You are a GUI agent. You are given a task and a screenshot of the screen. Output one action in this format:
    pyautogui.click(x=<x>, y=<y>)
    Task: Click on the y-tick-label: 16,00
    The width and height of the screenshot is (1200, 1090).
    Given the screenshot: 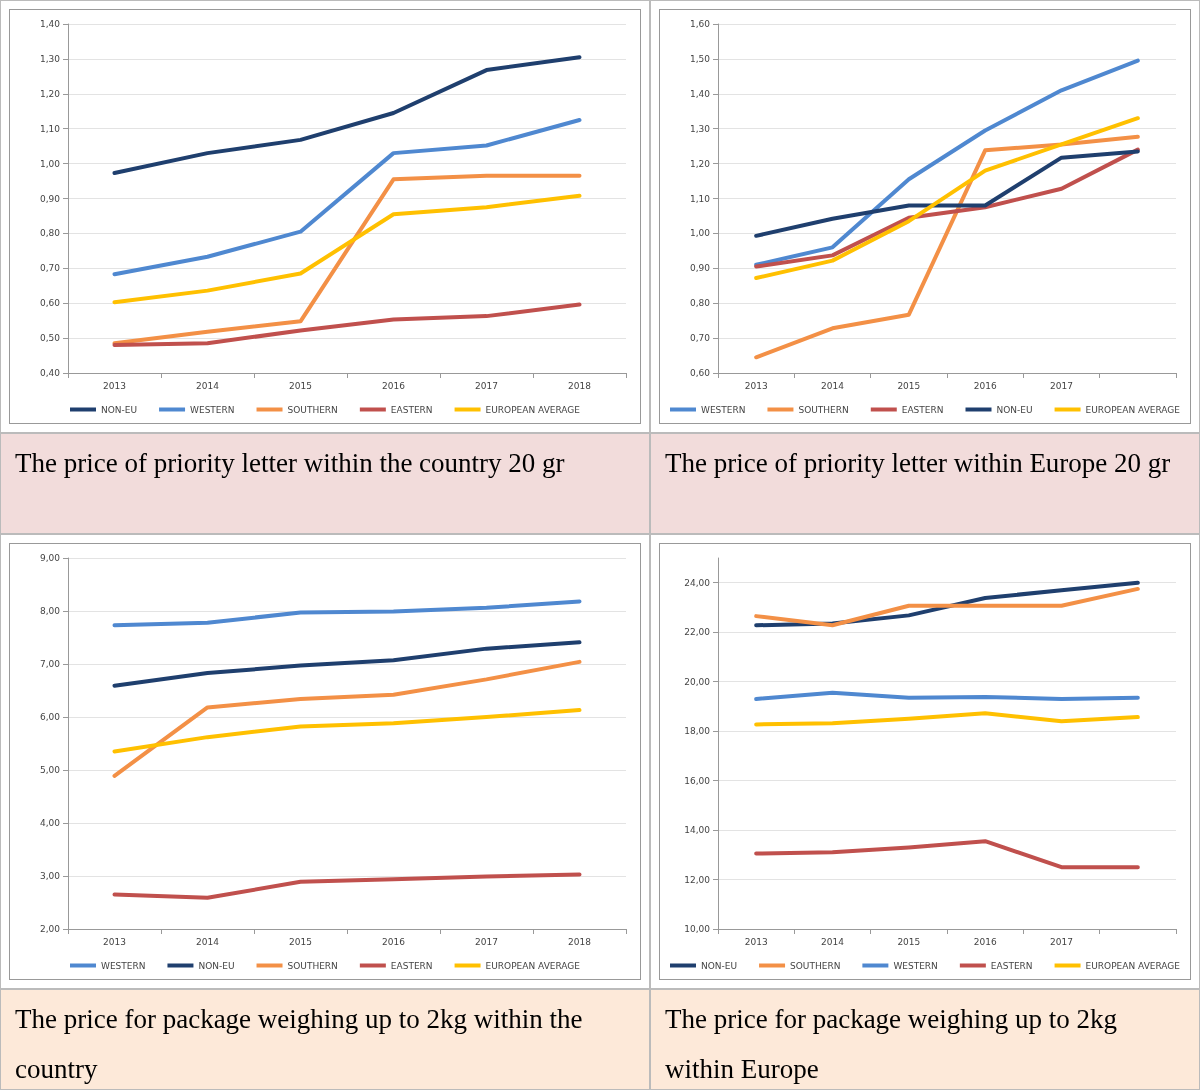 What is the action you would take?
    pyautogui.click(x=697, y=780)
    